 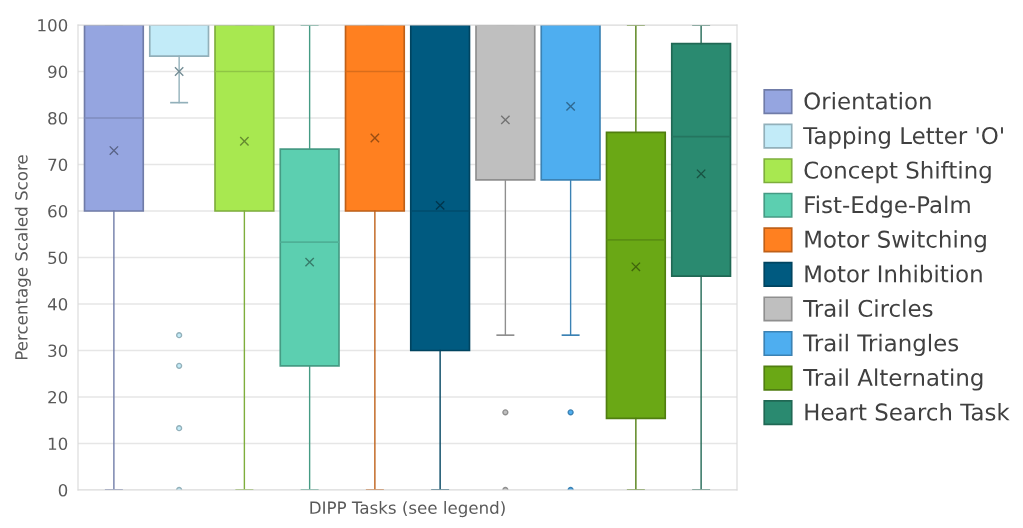 I want to click on y-tick-label: 80, so click(x=58, y=118).